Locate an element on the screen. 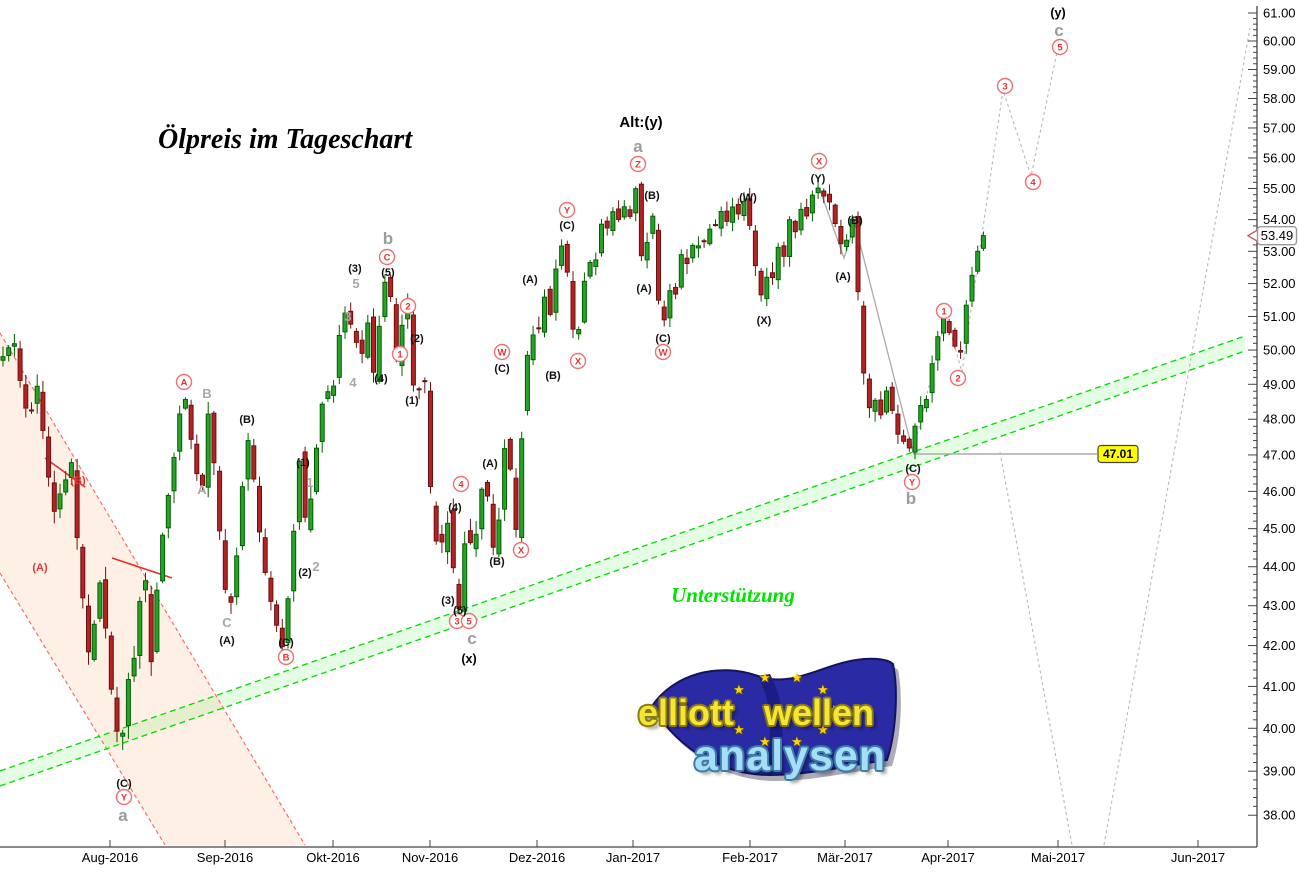 The image size is (1299, 875). date-axis-label: Mär-2017 is located at coordinates (845, 857).